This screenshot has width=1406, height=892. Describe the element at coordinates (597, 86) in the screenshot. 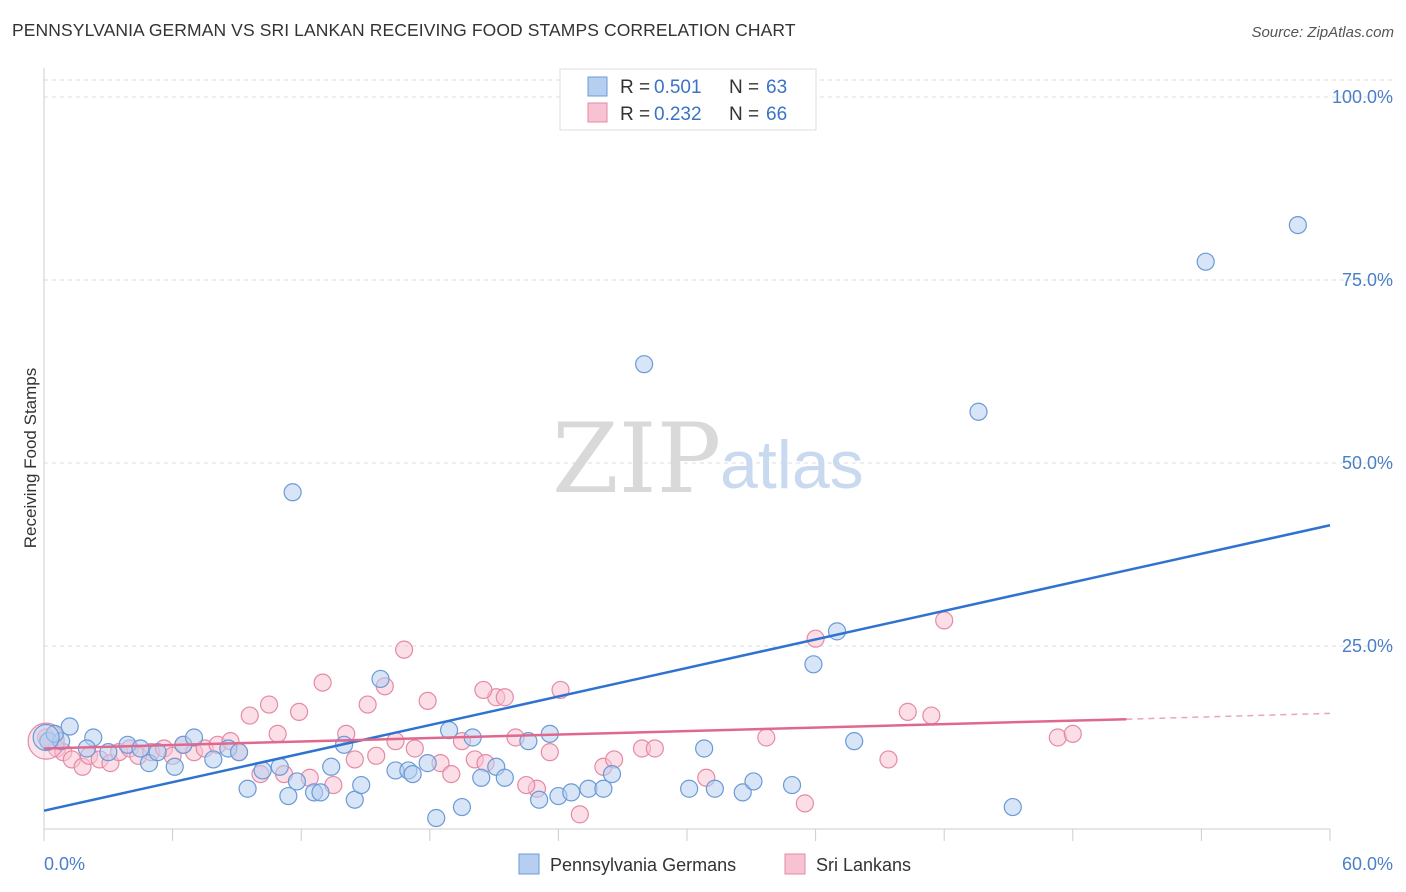

I see `legend-blue-swatch` at that location.